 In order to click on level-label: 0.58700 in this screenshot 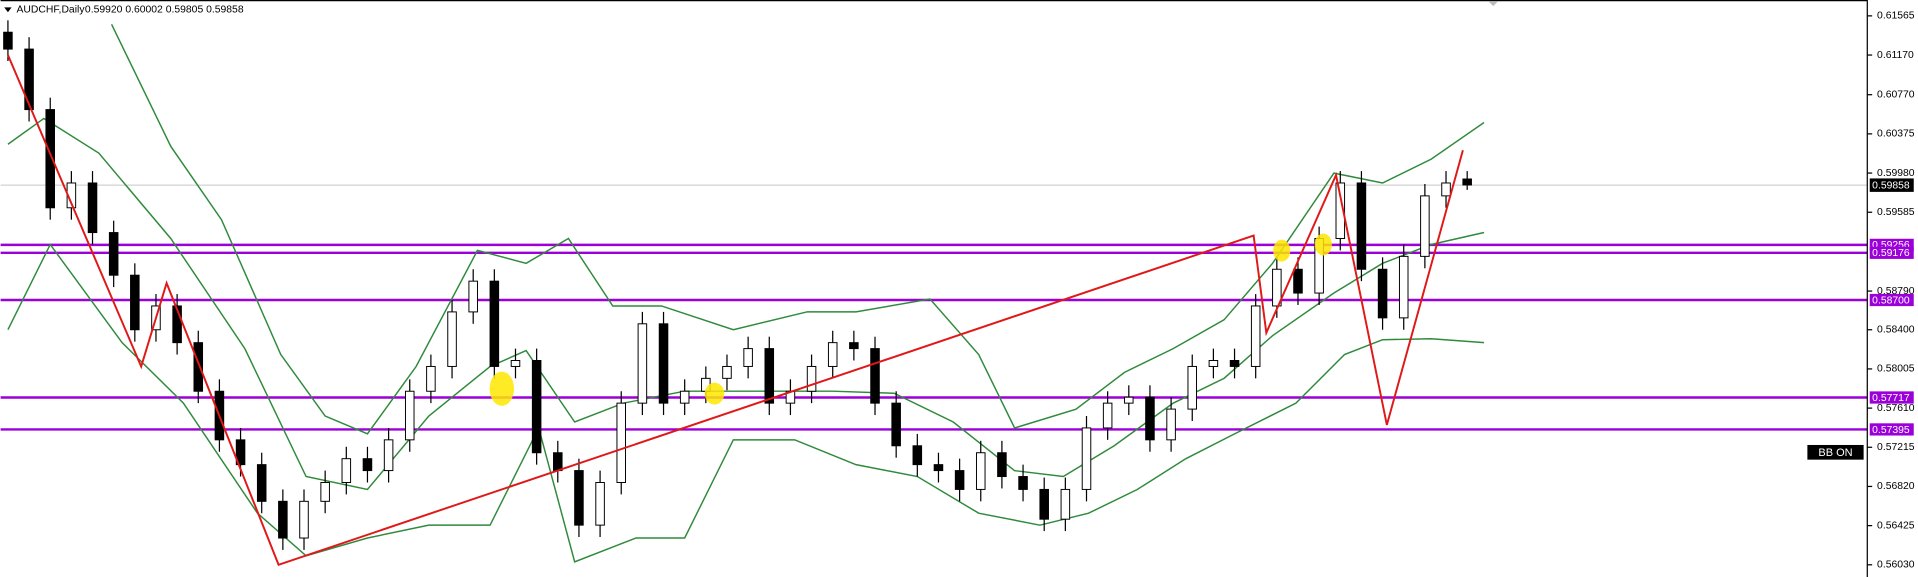, I will do `click(1891, 300)`.